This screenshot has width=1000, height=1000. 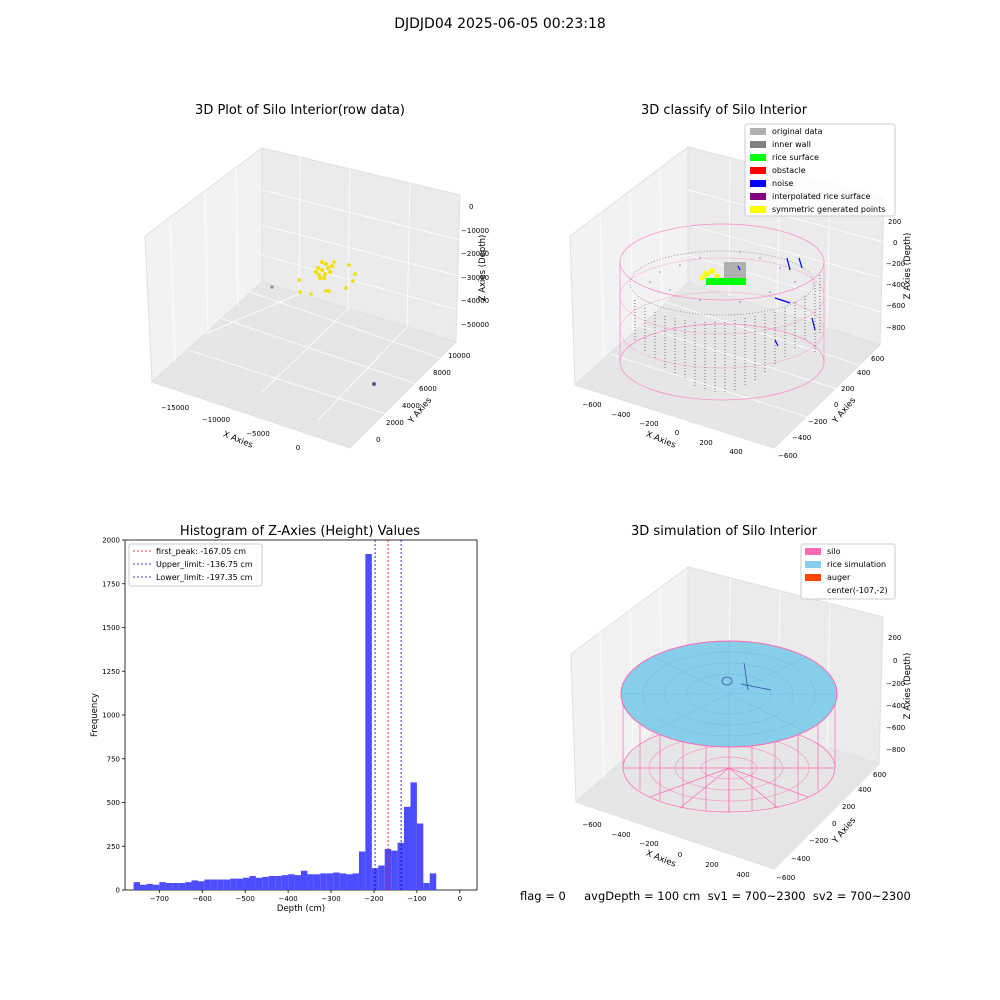 What do you see at coordinates (378, 440) in the screenshot?
I see `raw-ytick: 0` at bounding box center [378, 440].